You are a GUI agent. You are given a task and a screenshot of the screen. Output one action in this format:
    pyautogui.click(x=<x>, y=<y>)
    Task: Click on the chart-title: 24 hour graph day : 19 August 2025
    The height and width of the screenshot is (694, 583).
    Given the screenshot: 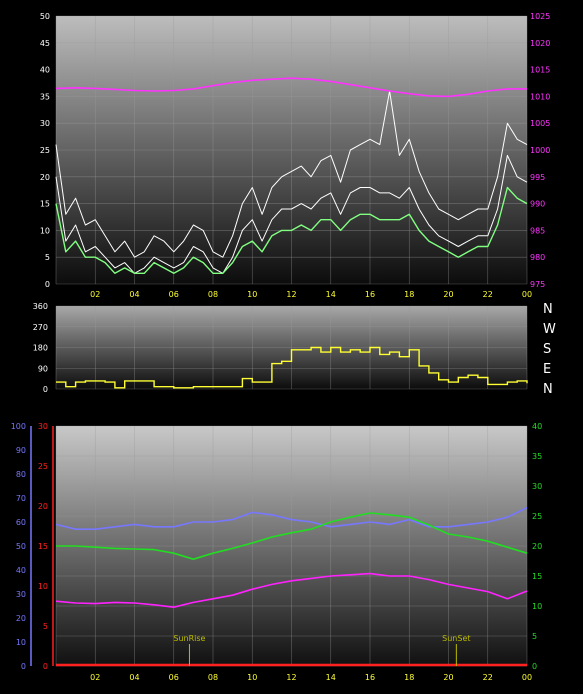 What is the action you would take?
    pyautogui.click(x=318, y=8)
    